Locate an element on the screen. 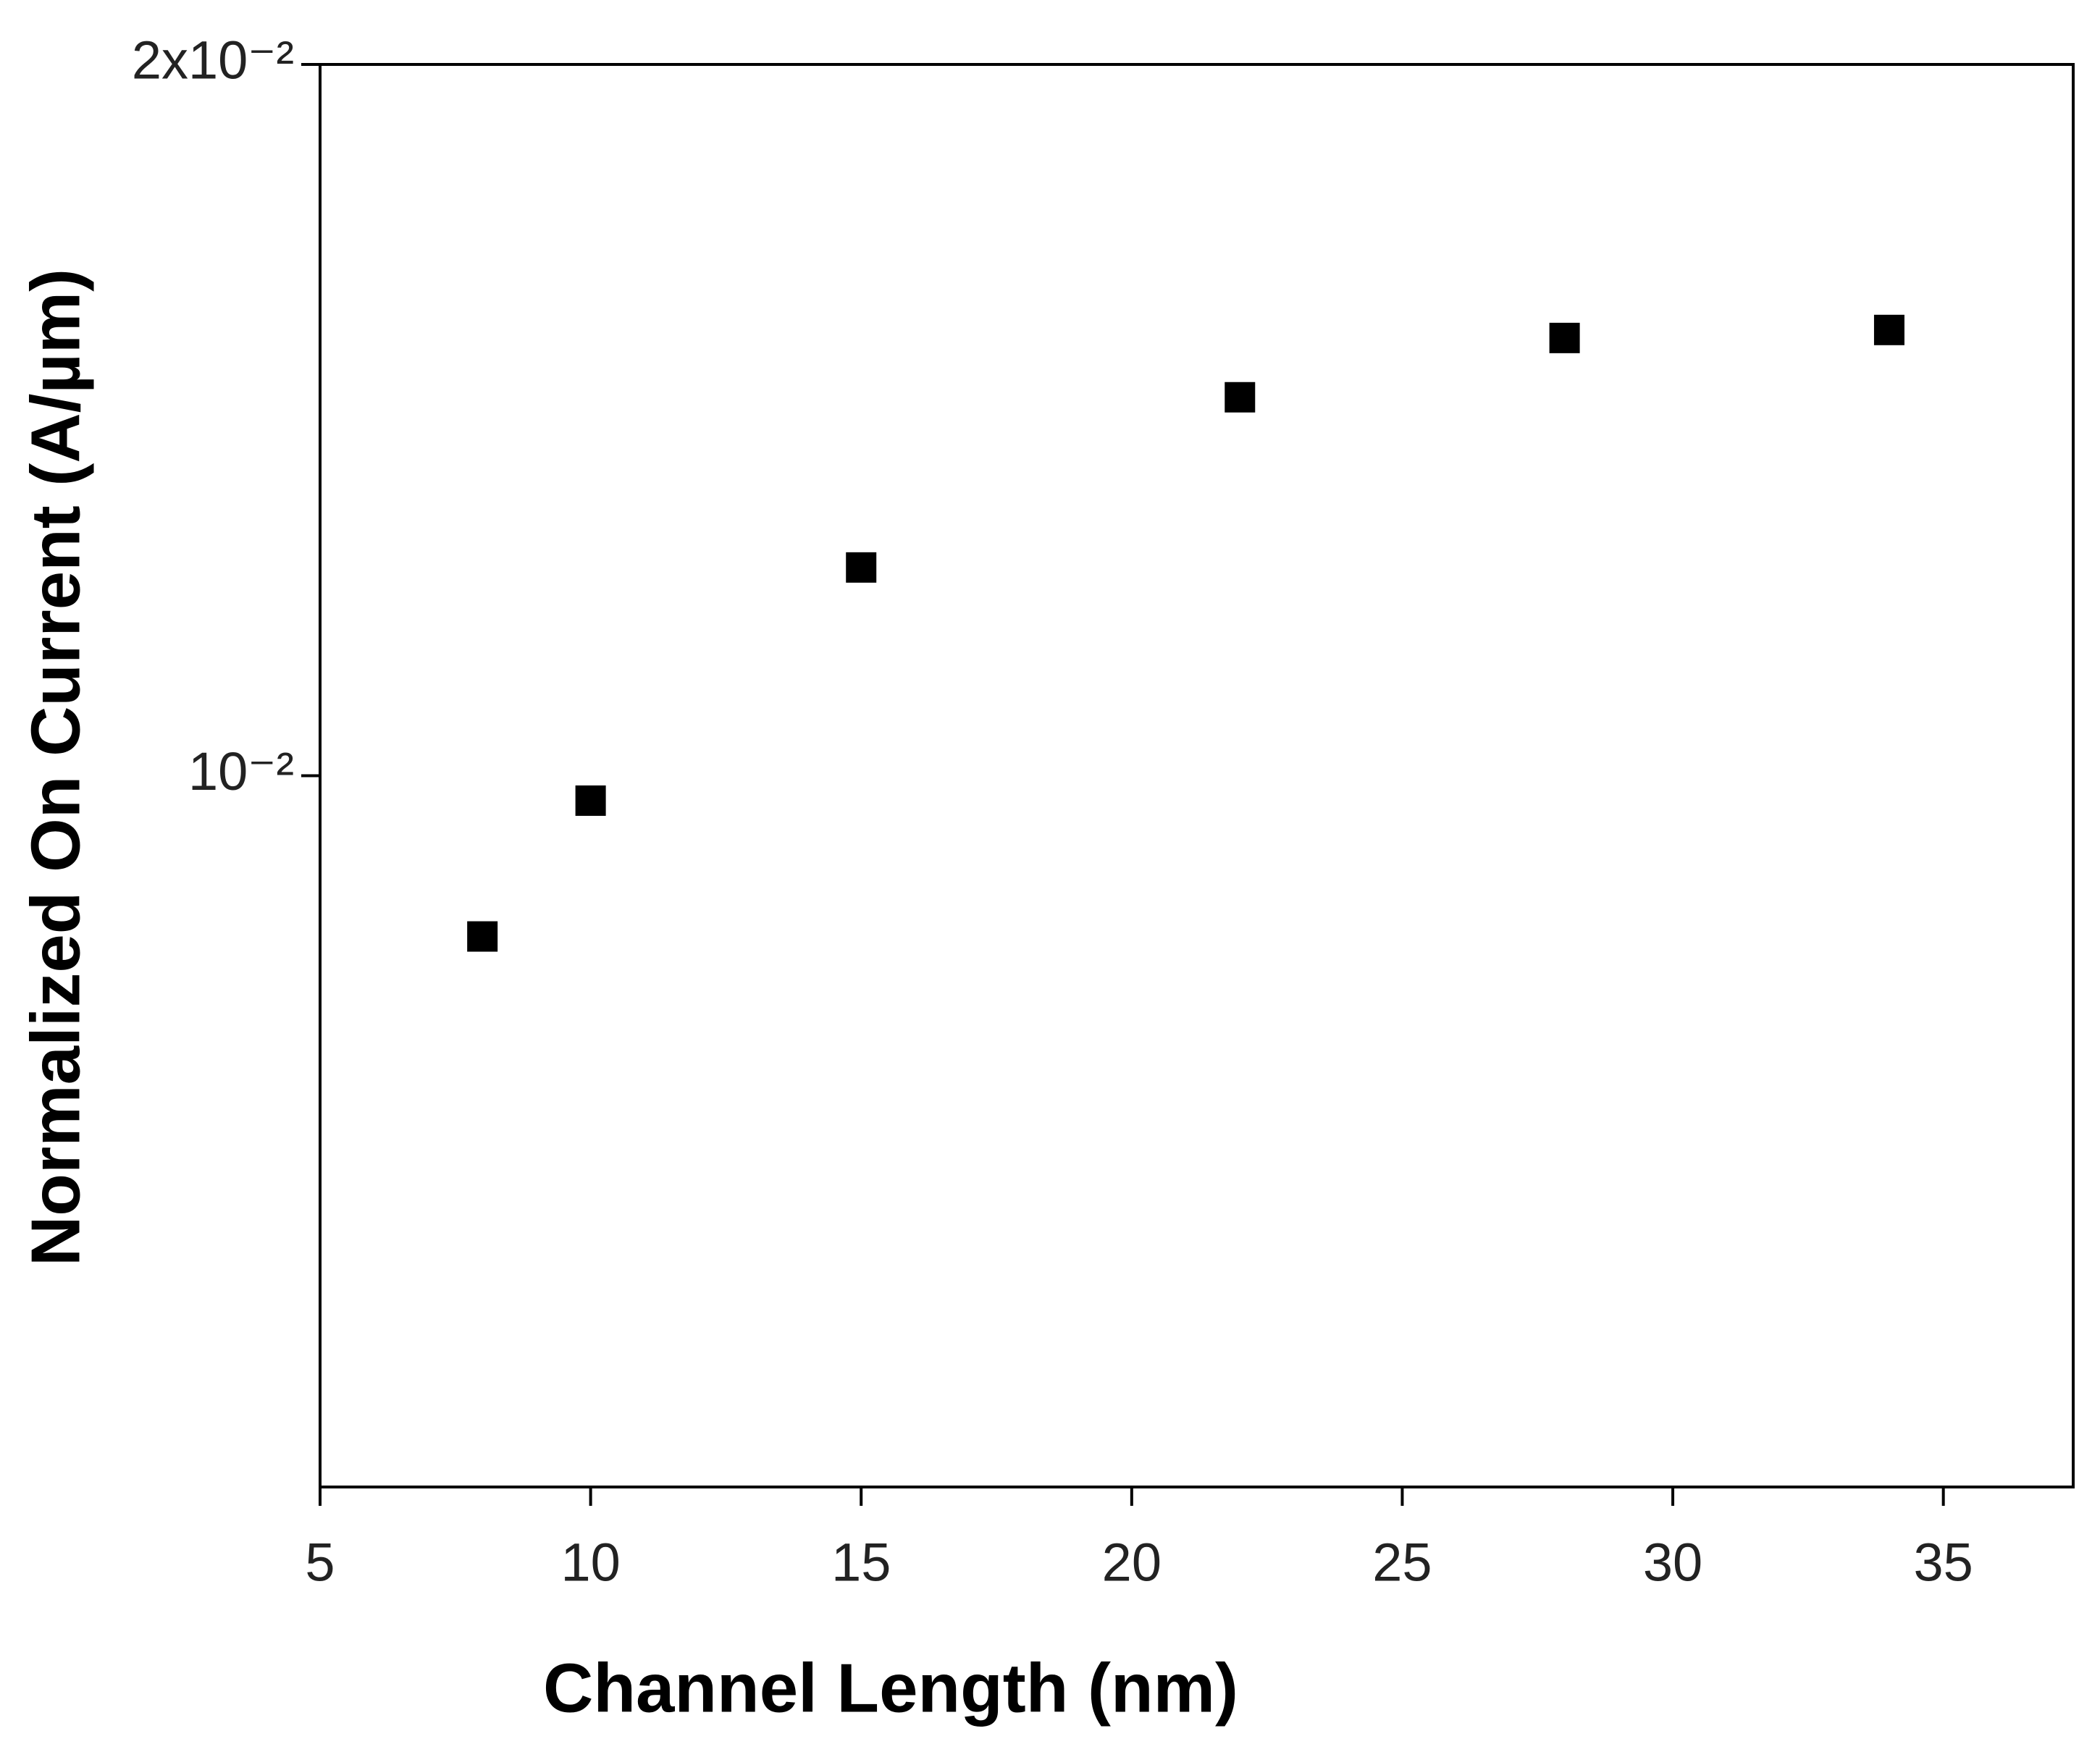 This screenshot has height=1744, width=2100. x-tick-label: 35 is located at coordinates (1943, 1563).